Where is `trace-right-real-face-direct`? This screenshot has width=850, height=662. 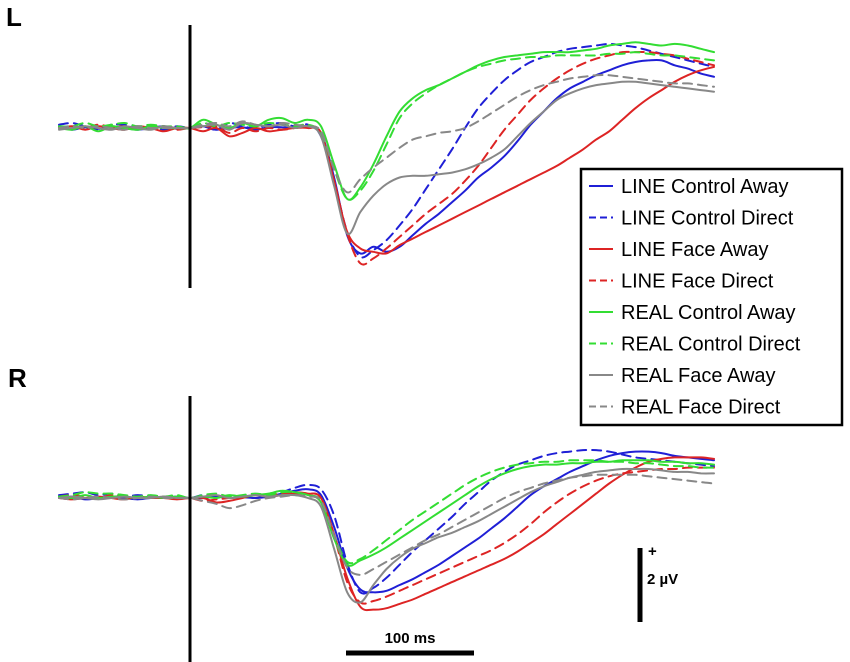 trace-right-real-face-direct is located at coordinates (386, 524).